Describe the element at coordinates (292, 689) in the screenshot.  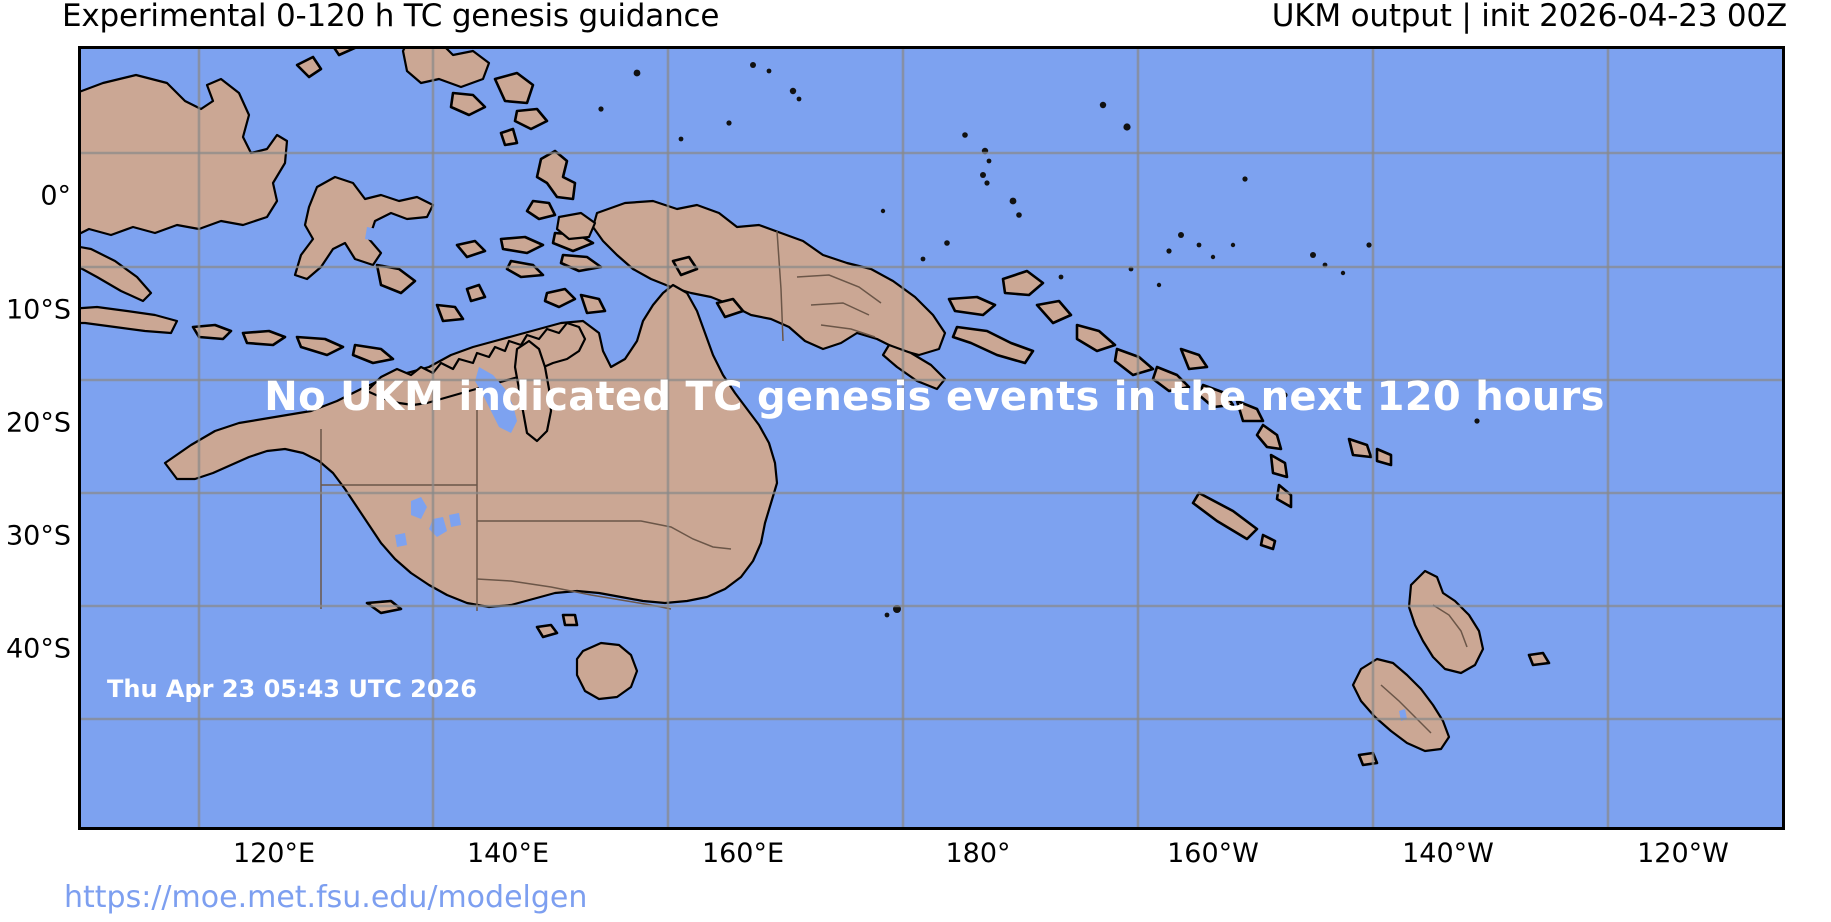
I see `timestamp-label: Thu Apr 23 05:43 UTC 2026` at that location.